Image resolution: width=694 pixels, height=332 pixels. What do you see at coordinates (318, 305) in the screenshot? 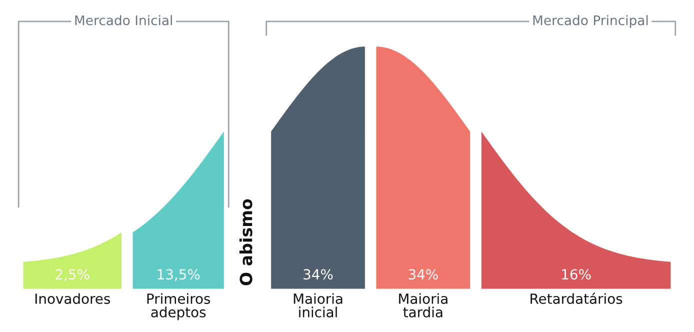
I see `category-label: Maioria inicial` at bounding box center [318, 305].